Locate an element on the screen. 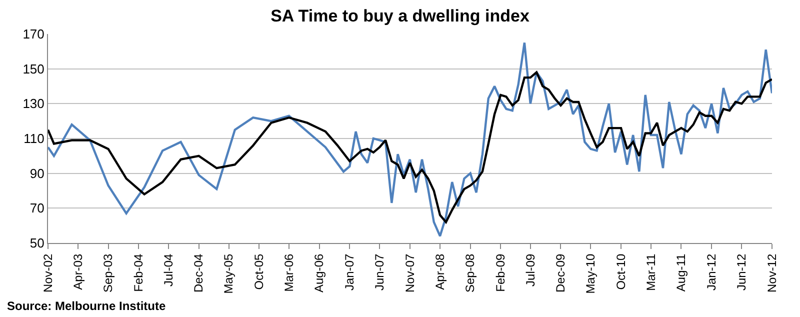 This screenshot has height=317, width=800. y-tick-label: 50 is located at coordinates (37, 243).